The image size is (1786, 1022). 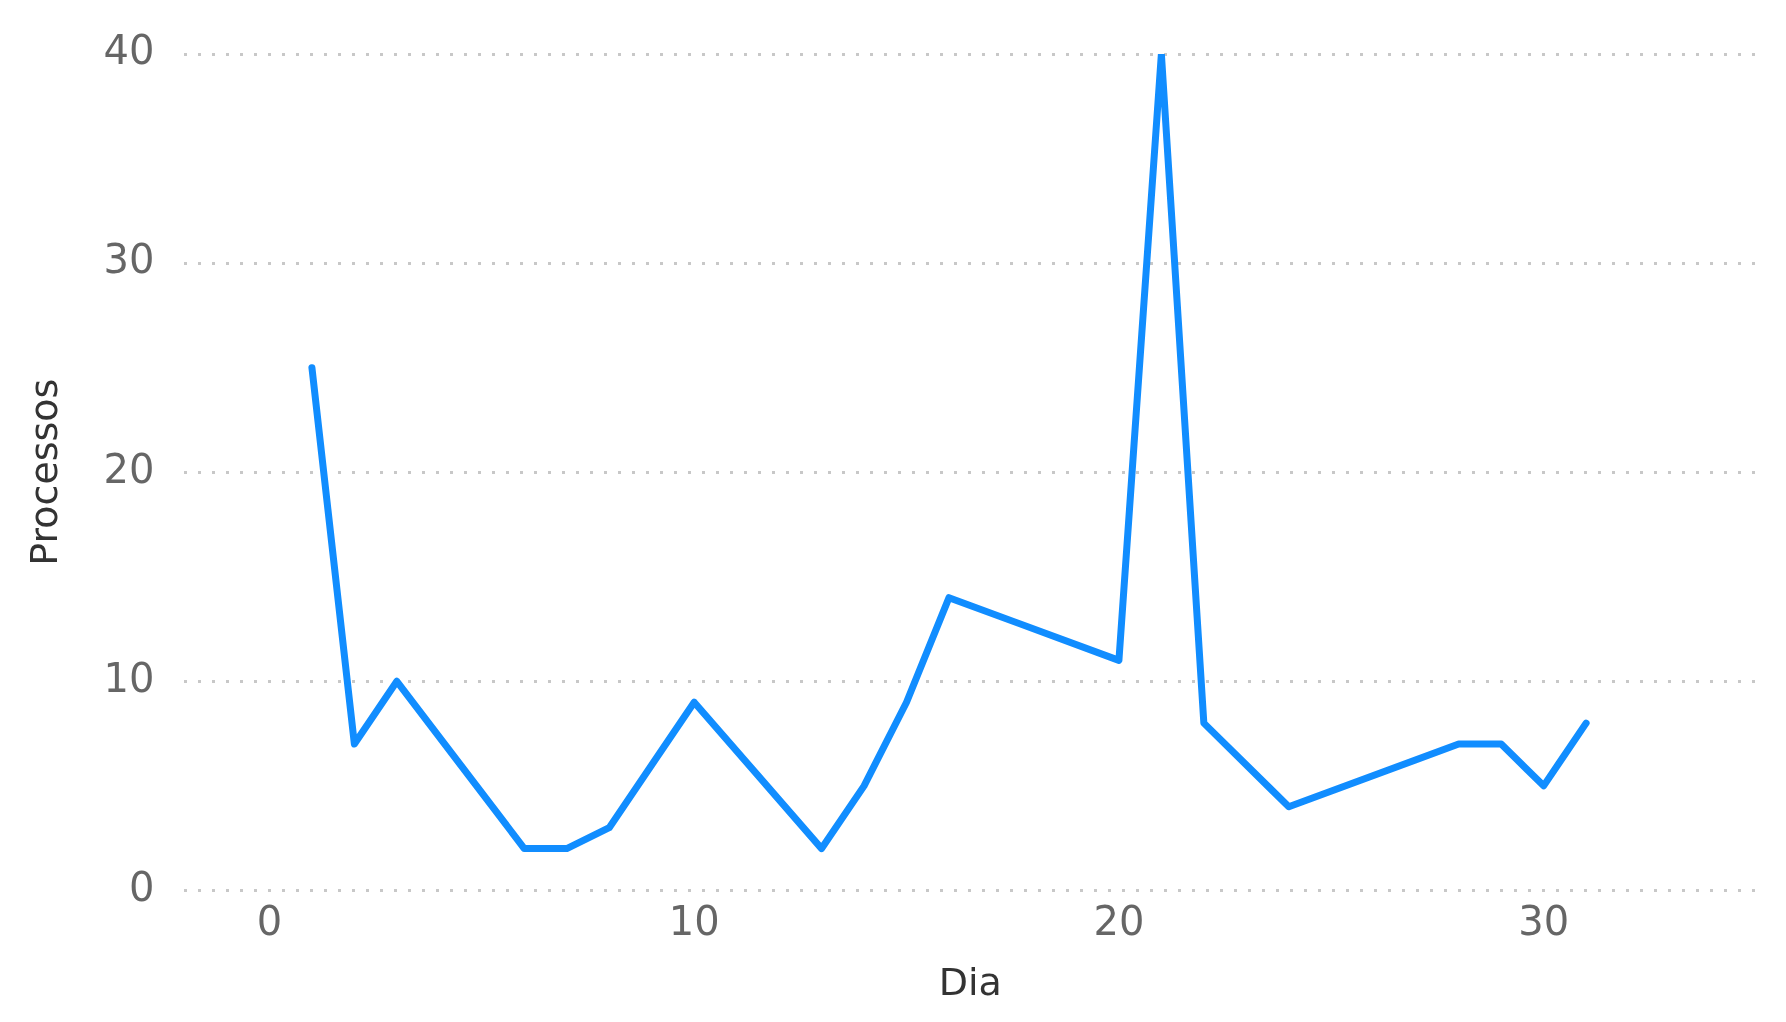 I want to click on x-tick-label: 0, so click(x=269, y=920).